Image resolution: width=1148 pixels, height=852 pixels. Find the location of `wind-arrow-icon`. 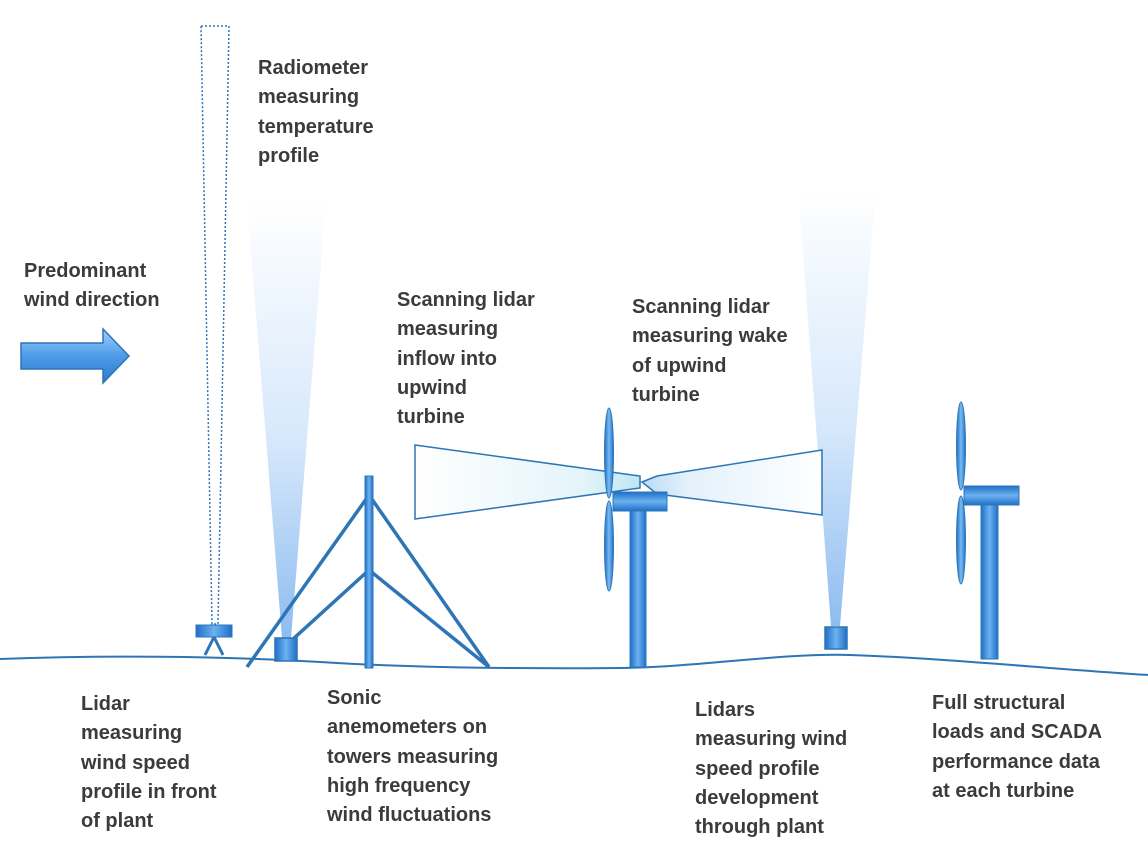

wind-arrow-icon is located at coordinates (75, 356).